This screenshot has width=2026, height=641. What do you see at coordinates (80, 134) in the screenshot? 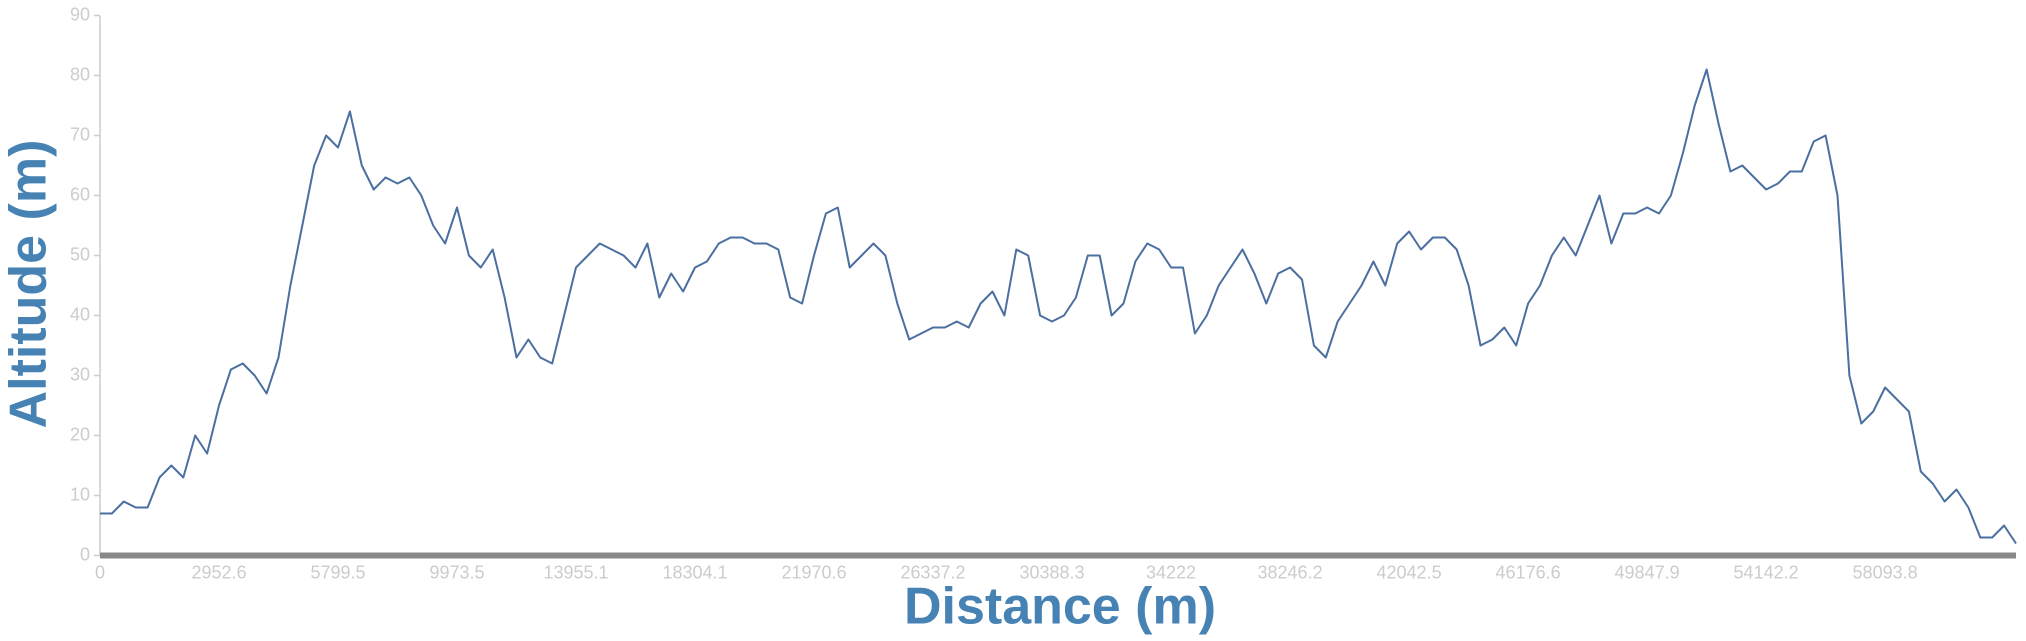
I see `y-tick-label: 70` at bounding box center [80, 134].